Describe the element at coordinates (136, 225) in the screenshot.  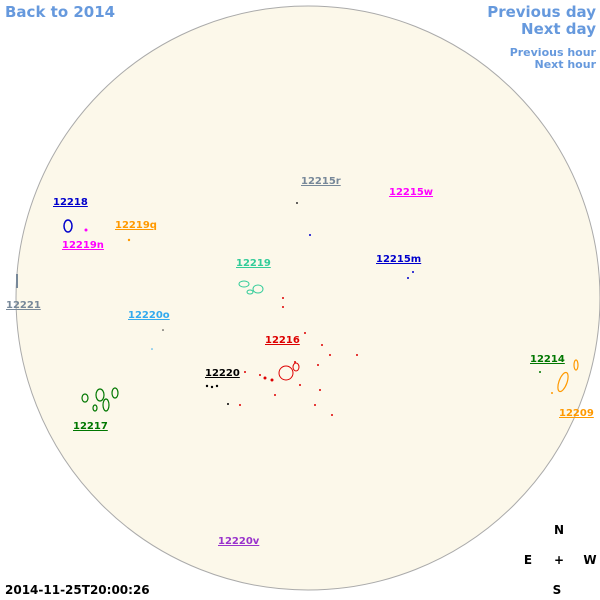
I see `region-label: 12219q` at that location.